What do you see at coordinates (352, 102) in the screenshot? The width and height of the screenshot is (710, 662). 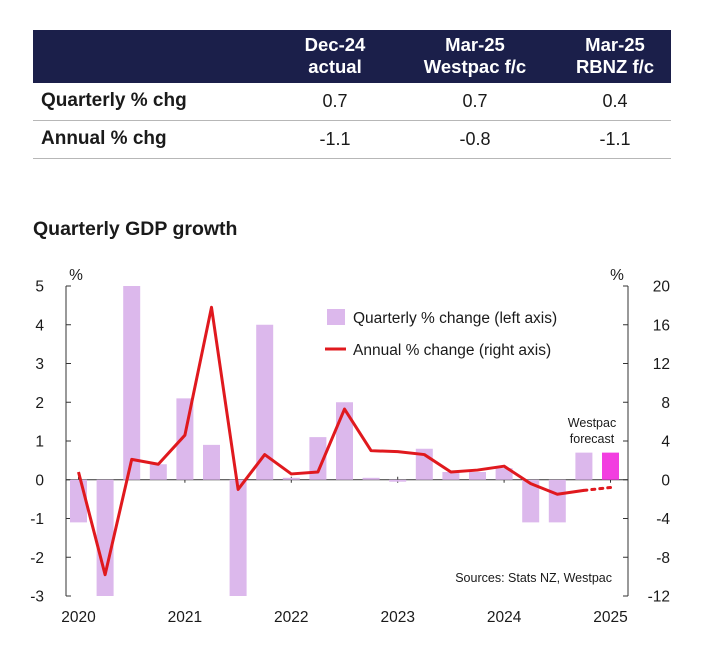 I see `table-row-quarterly: Quarterly % chg 0.7 0.7 0.4` at bounding box center [352, 102].